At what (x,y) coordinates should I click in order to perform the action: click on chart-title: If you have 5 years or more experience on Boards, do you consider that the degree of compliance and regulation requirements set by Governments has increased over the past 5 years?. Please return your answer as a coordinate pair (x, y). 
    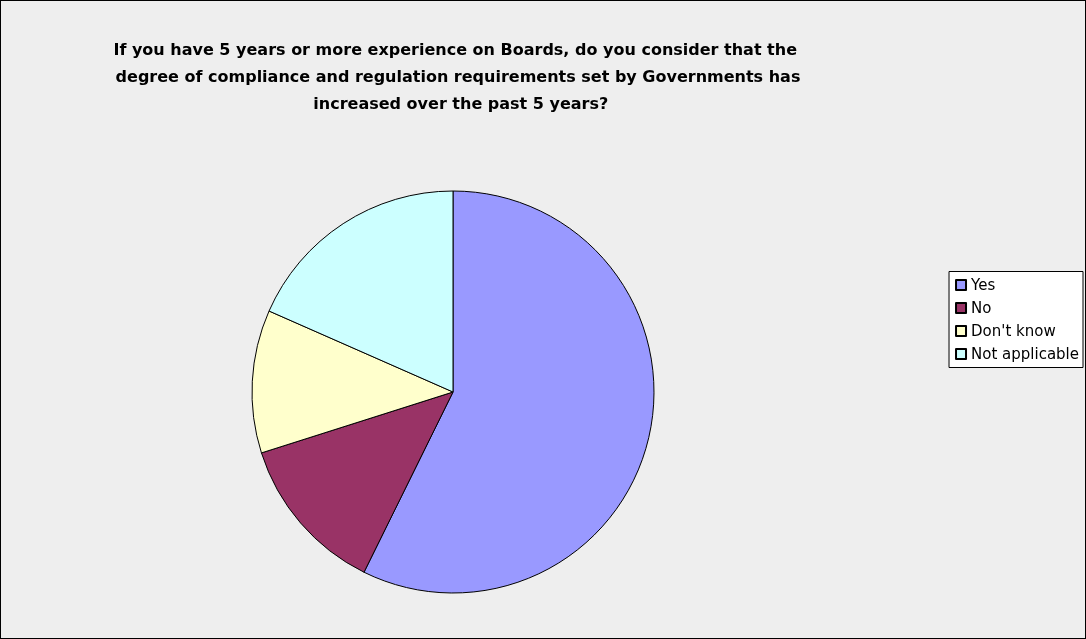
    Looking at the image, I should click on (458, 76).